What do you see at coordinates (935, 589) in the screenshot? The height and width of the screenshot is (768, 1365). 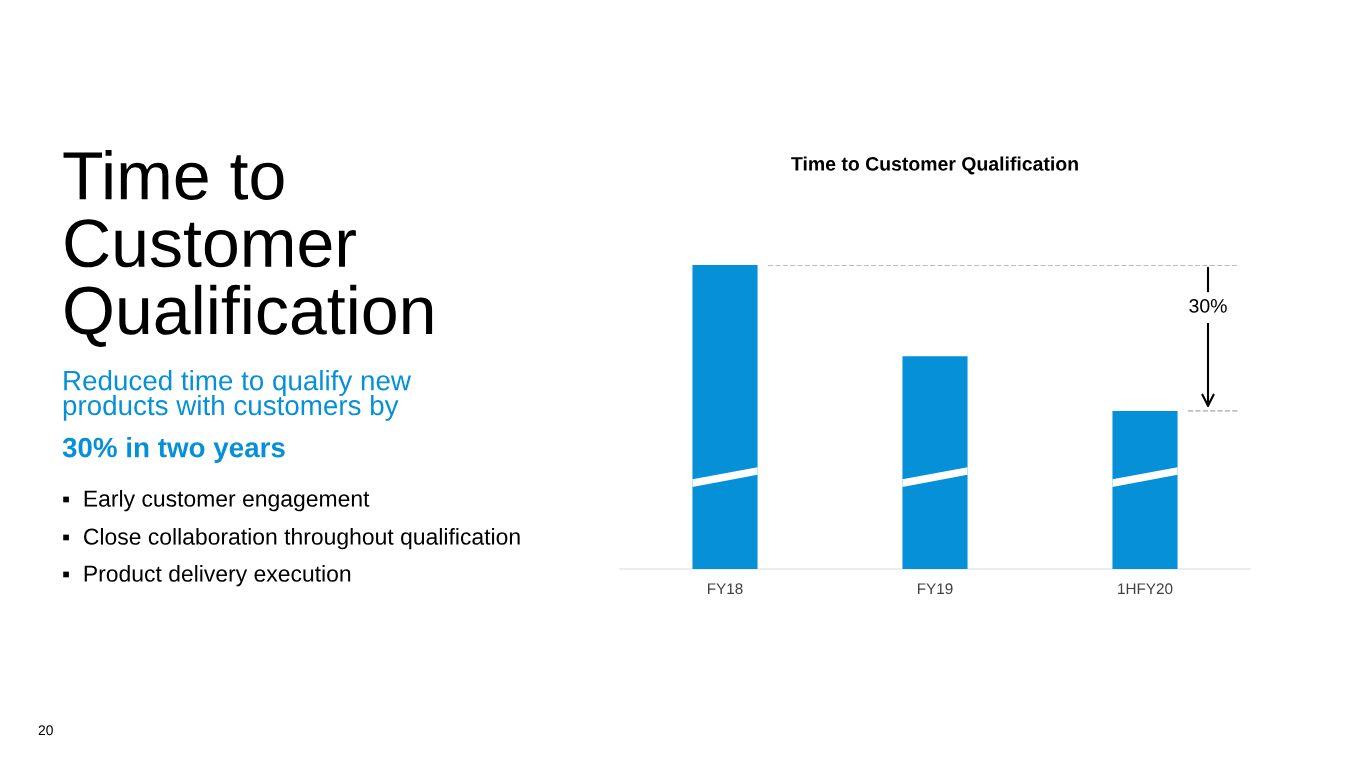 I see `x-tick-label: FY19` at bounding box center [935, 589].